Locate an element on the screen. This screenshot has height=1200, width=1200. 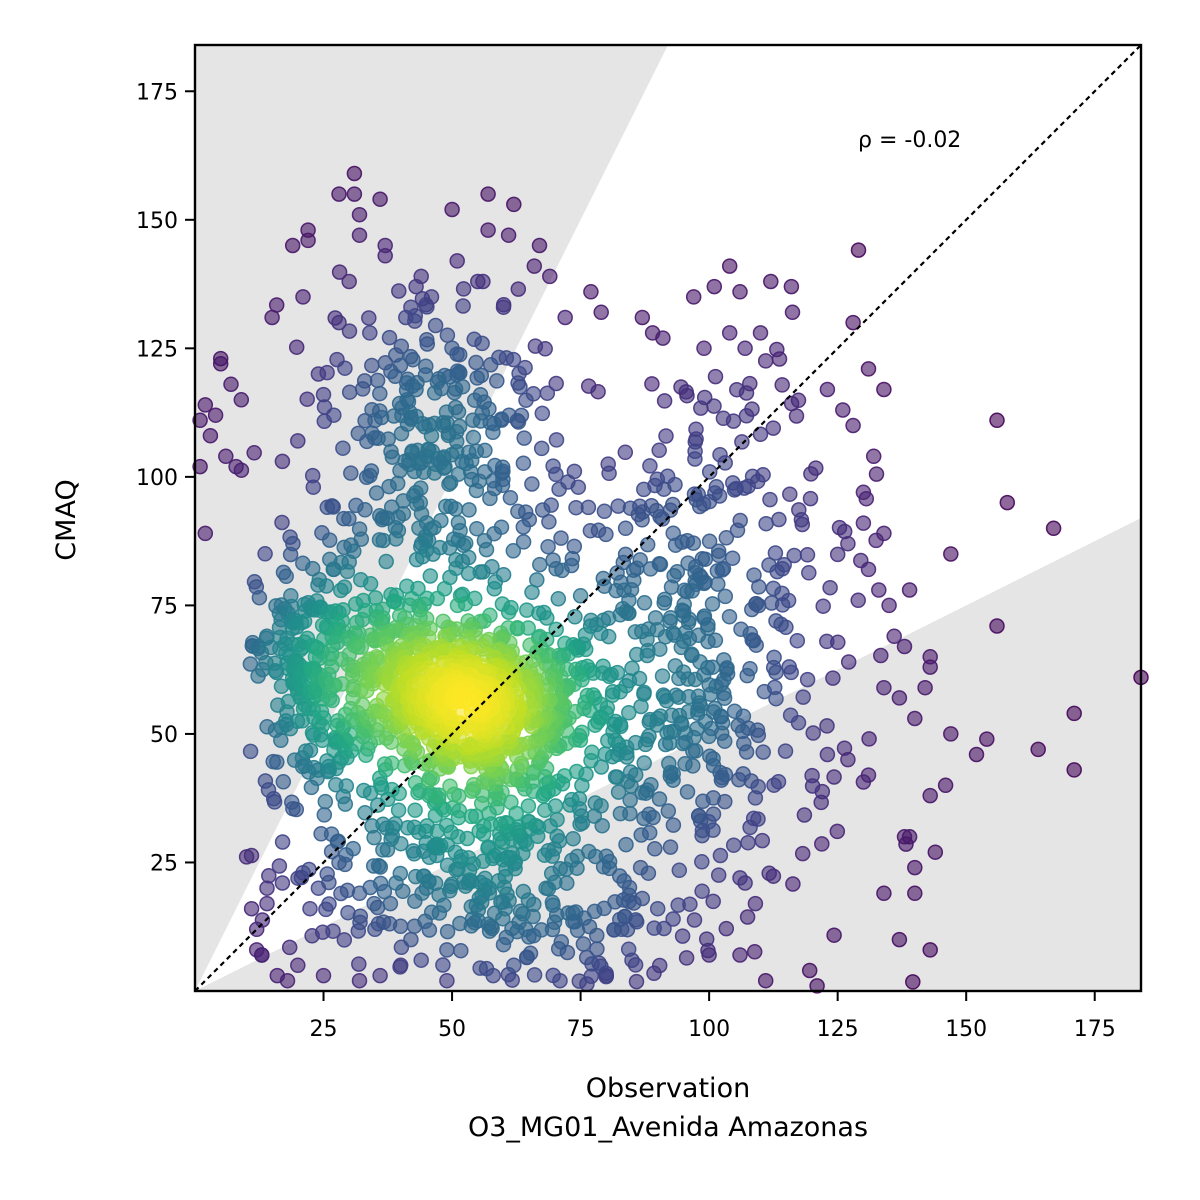
y-tick-label: 100 is located at coordinates (157, 478).